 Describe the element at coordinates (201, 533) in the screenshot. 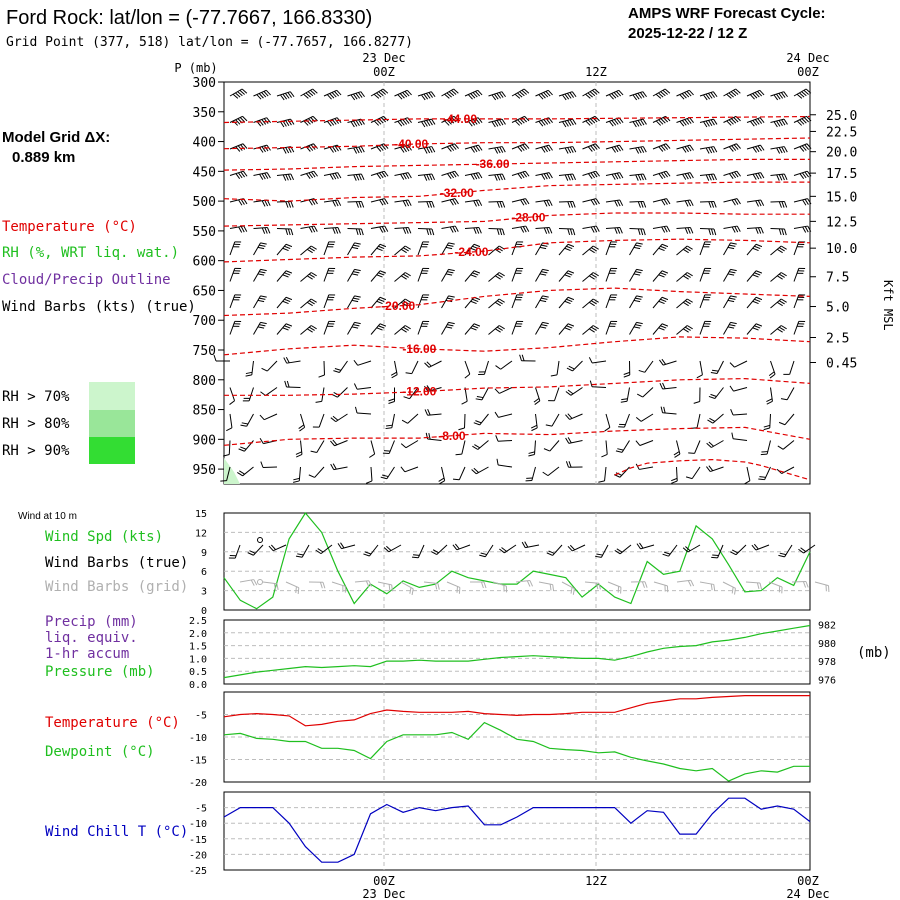

I see `wind-tick-label: 12` at that location.